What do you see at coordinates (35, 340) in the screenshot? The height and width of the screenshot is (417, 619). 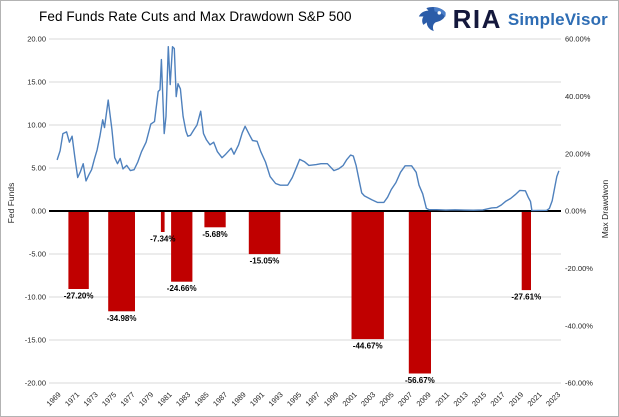 I see `tick-label: -15.00` at bounding box center [35, 340].